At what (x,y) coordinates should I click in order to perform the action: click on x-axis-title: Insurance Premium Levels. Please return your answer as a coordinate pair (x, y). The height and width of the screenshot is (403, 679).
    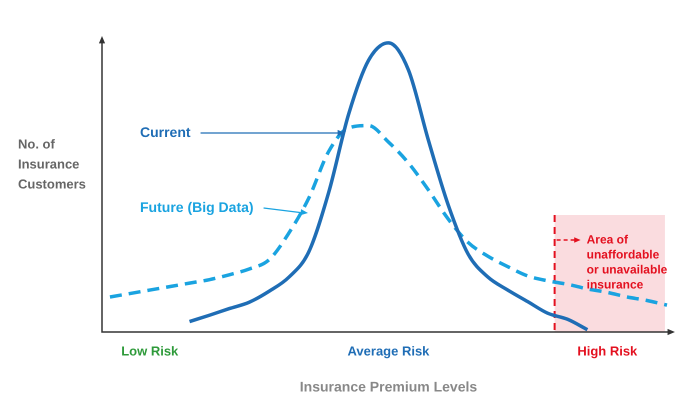
    Looking at the image, I should click on (389, 386).